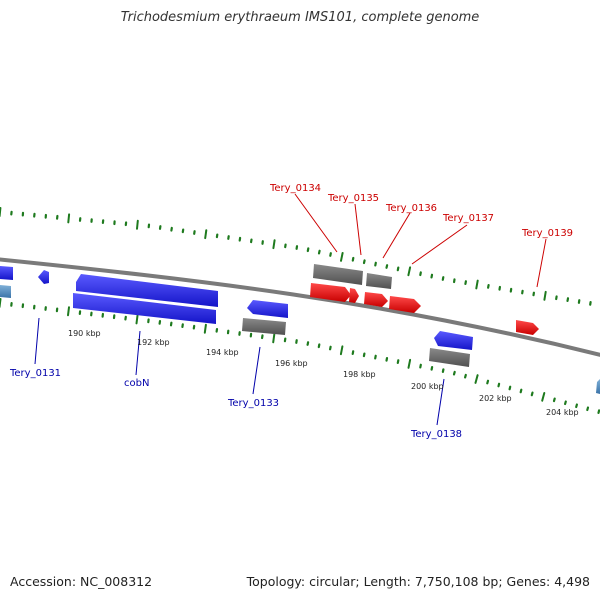  I want to click on bottom-leaders, so click(239, 371).